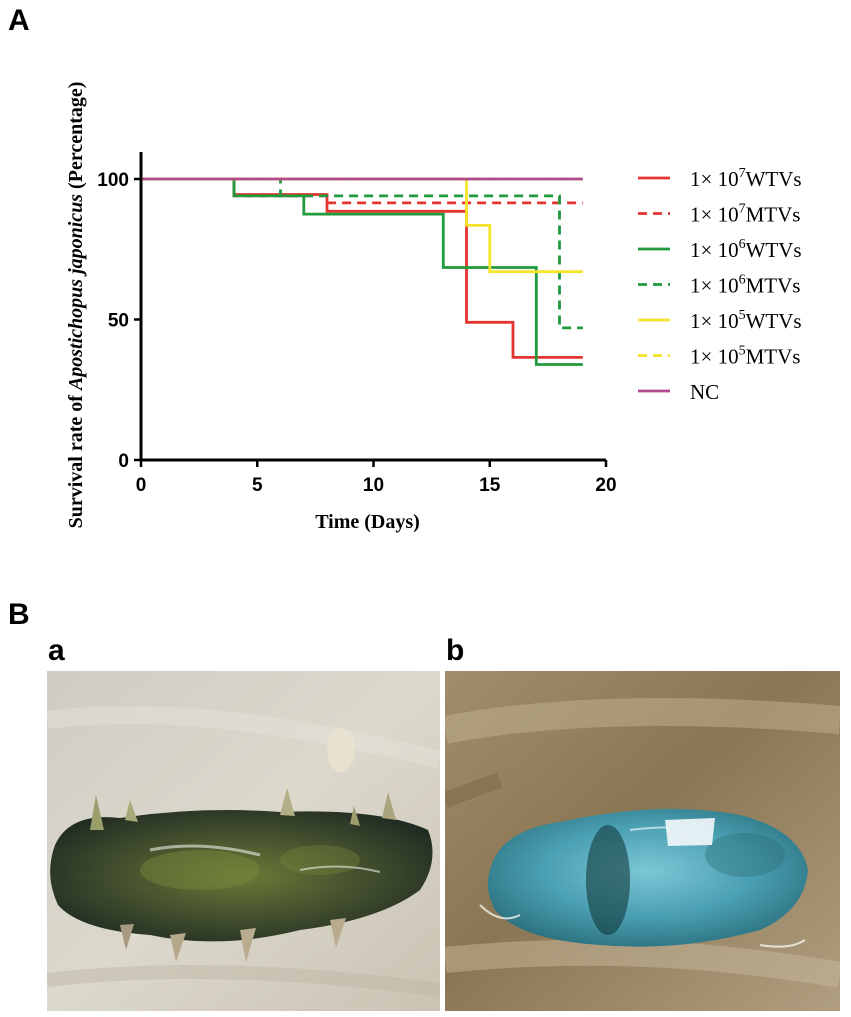 This screenshot has height=1017, width=851. What do you see at coordinates (141, 485) in the screenshot?
I see `x-tick-label: 0` at bounding box center [141, 485].